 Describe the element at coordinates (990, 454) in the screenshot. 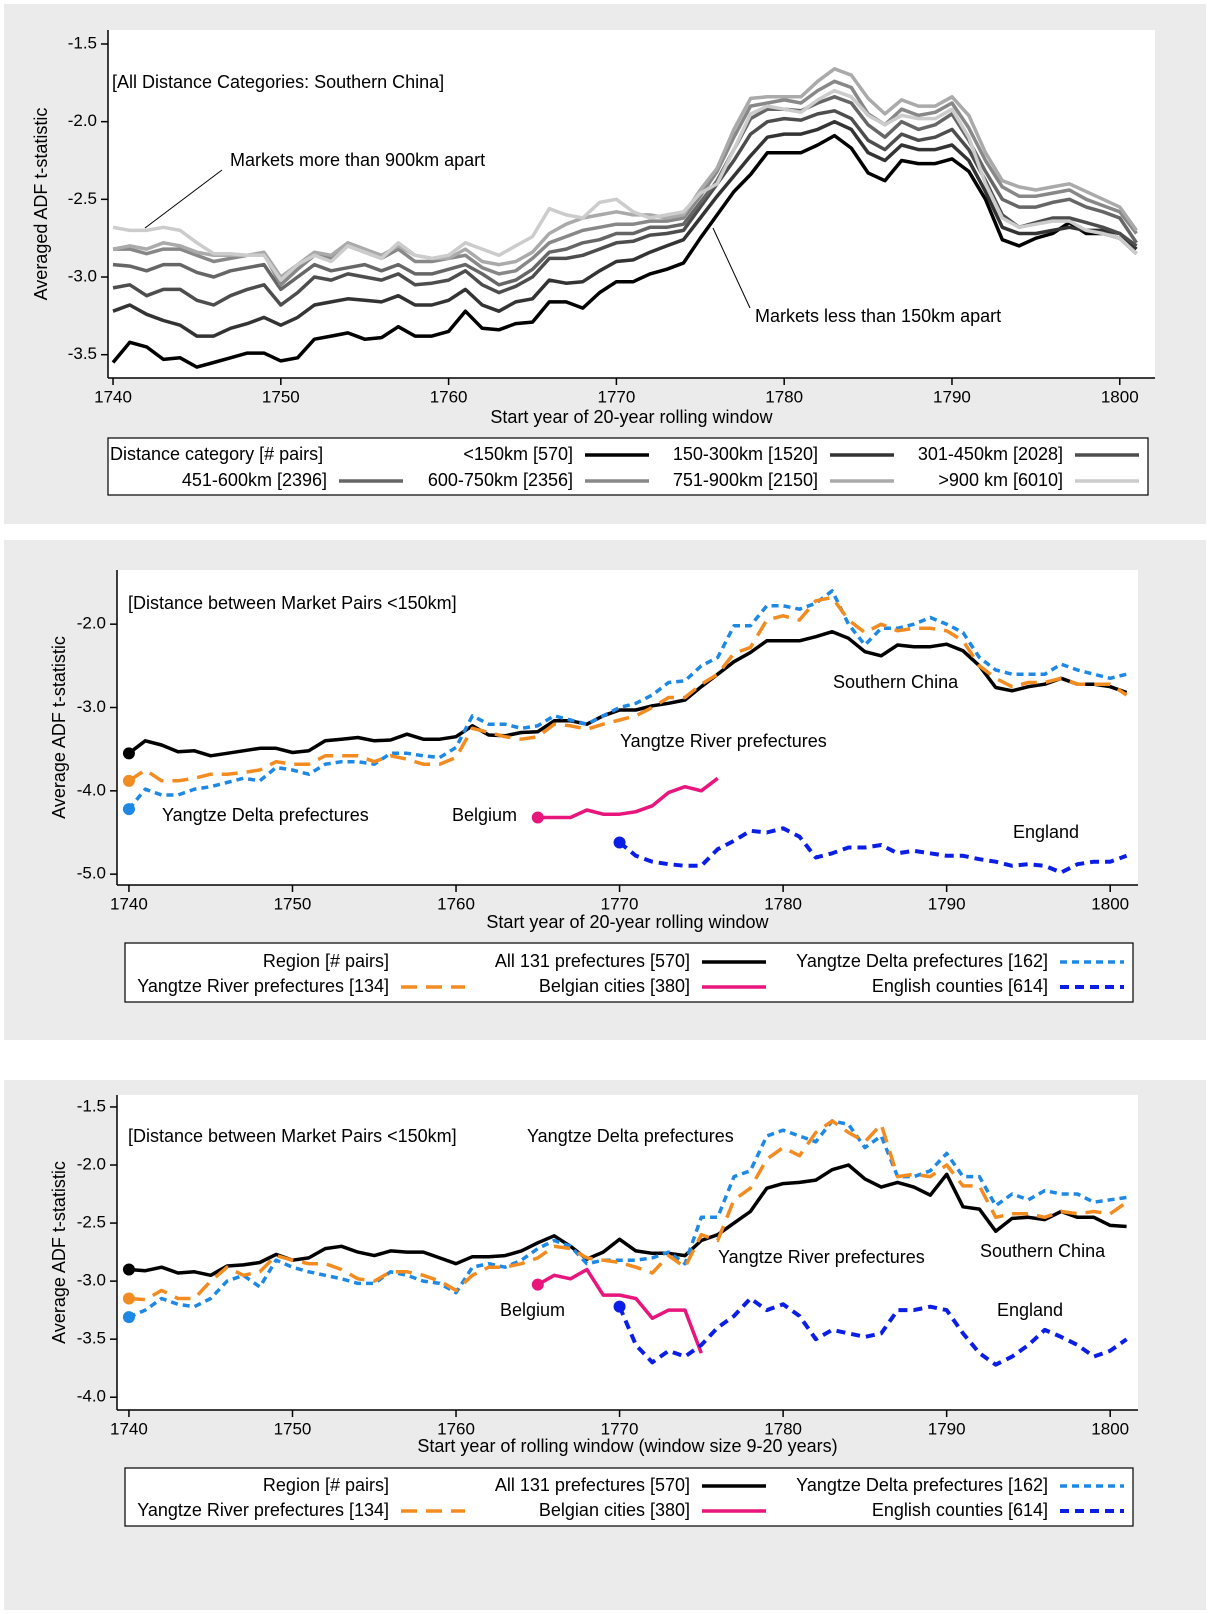

I see `legend-label: 301-450km [2028]` at that location.